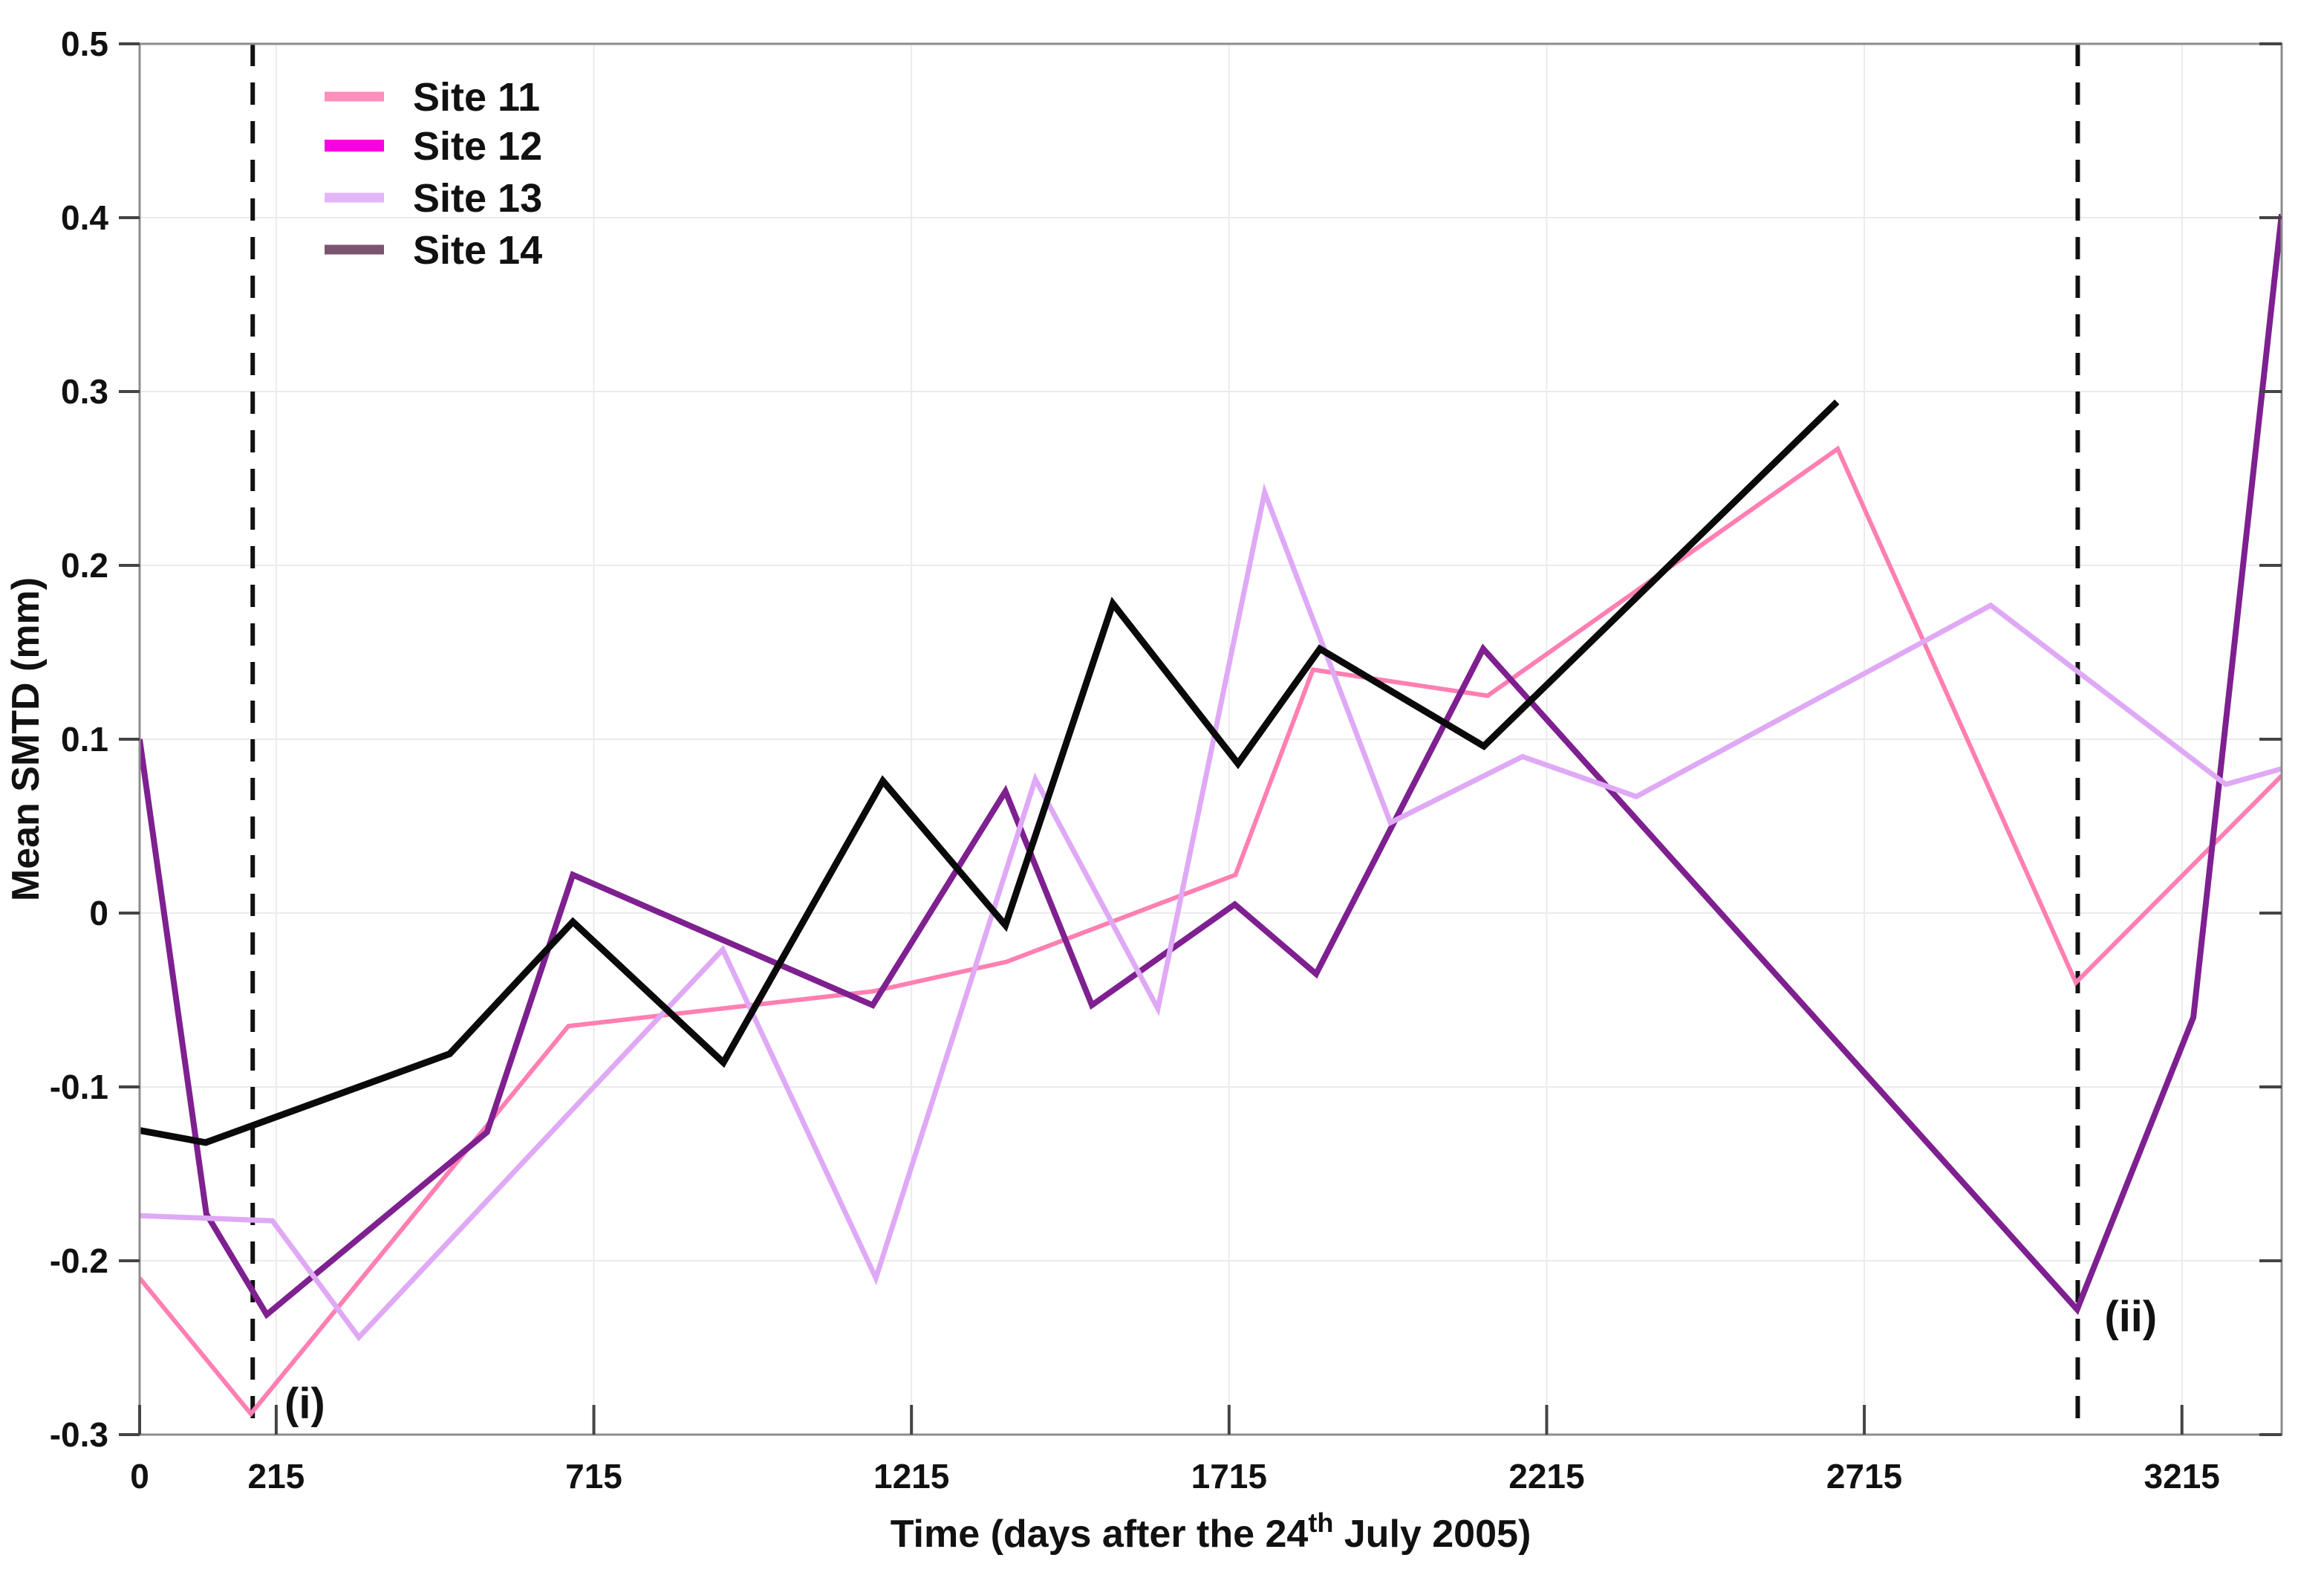 The image size is (2324, 1578). Describe the element at coordinates (477, 146) in the screenshot. I see `legend-label-site-12: Site 12` at that location.